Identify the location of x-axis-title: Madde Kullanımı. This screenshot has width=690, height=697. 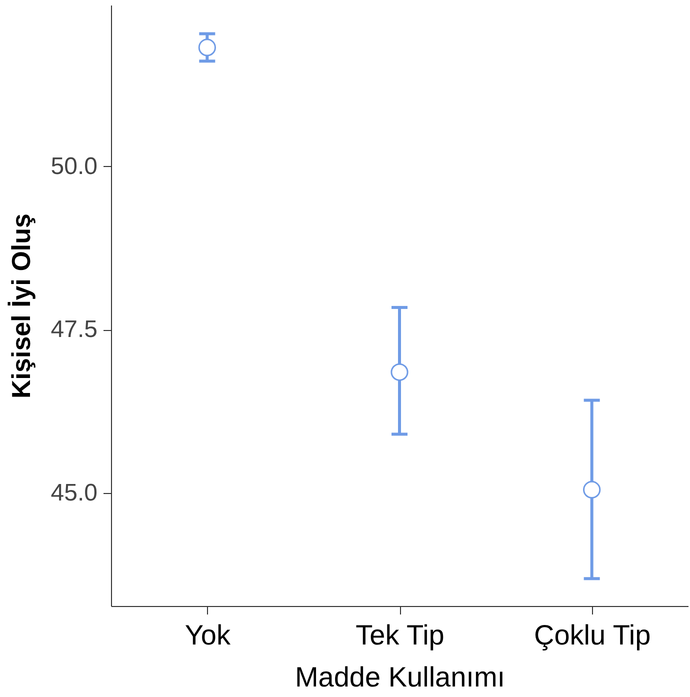
(400, 677).